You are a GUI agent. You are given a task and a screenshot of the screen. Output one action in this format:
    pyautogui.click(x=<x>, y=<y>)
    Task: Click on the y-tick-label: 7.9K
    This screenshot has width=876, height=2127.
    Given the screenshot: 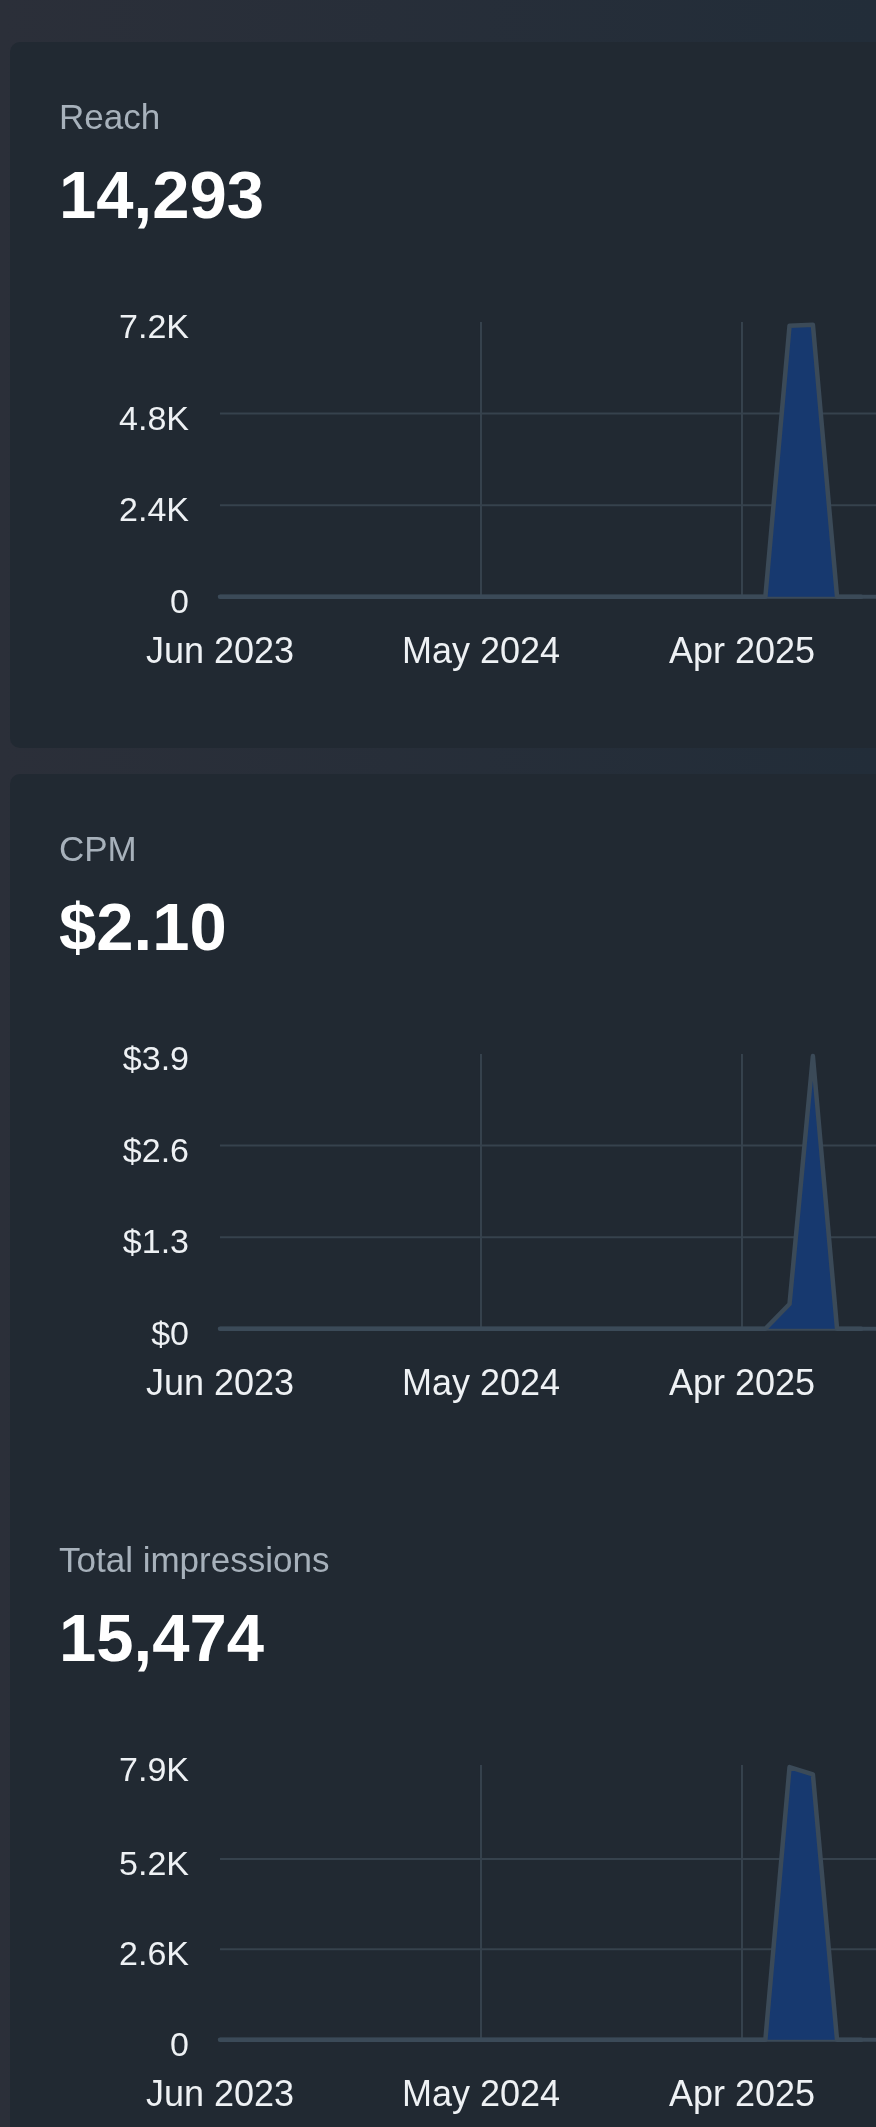 What is the action you would take?
    pyautogui.click(x=154, y=1769)
    